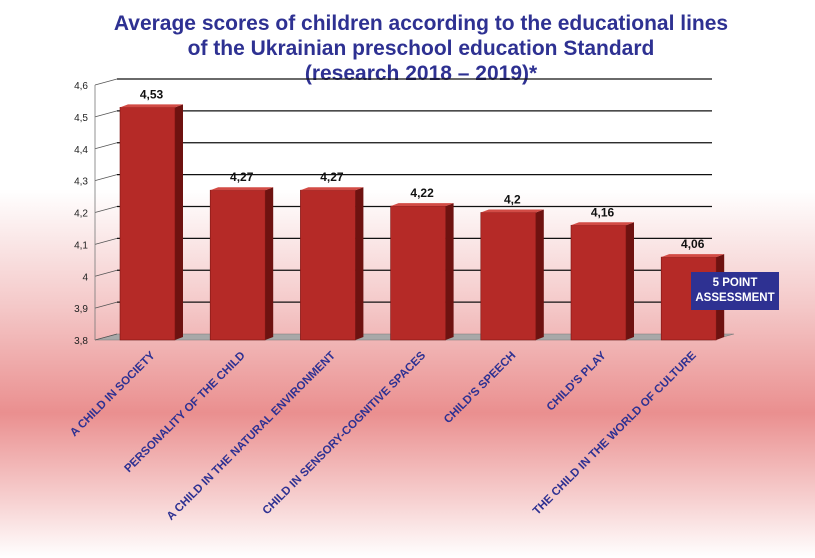 The height and width of the screenshot is (558, 815). I want to click on y-tick-label: 3,9, so click(81, 309).